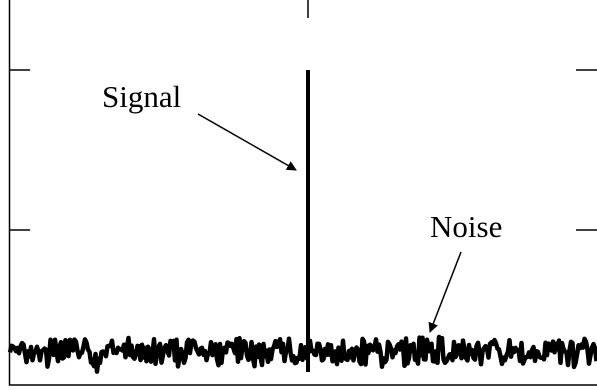  I want to click on signal-label: Signal, so click(141, 96).